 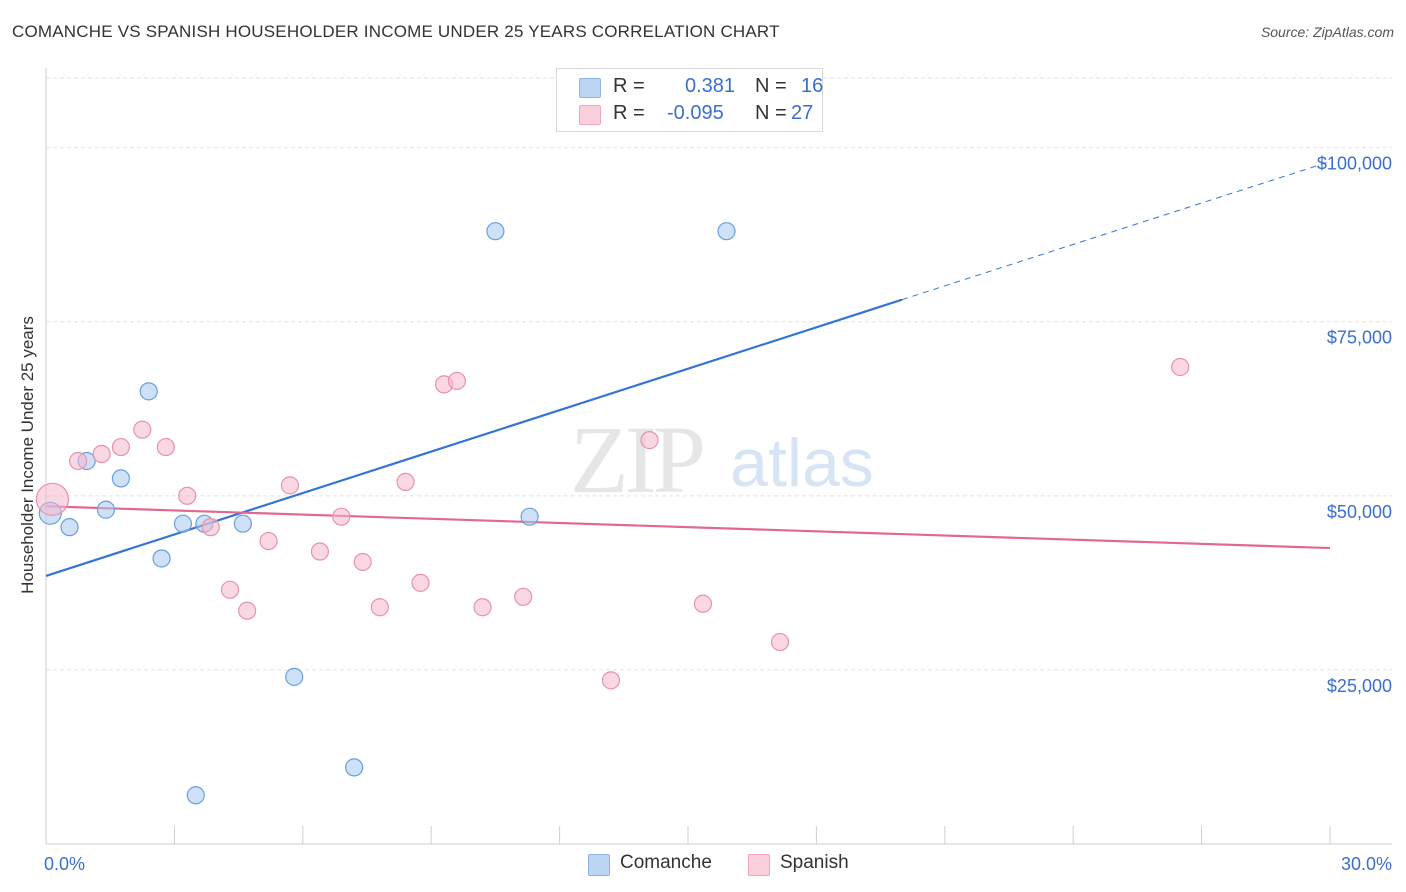 What do you see at coordinates (1359, 686) in the screenshot?
I see `y-tick-label: $25,000` at bounding box center [1359, 686].